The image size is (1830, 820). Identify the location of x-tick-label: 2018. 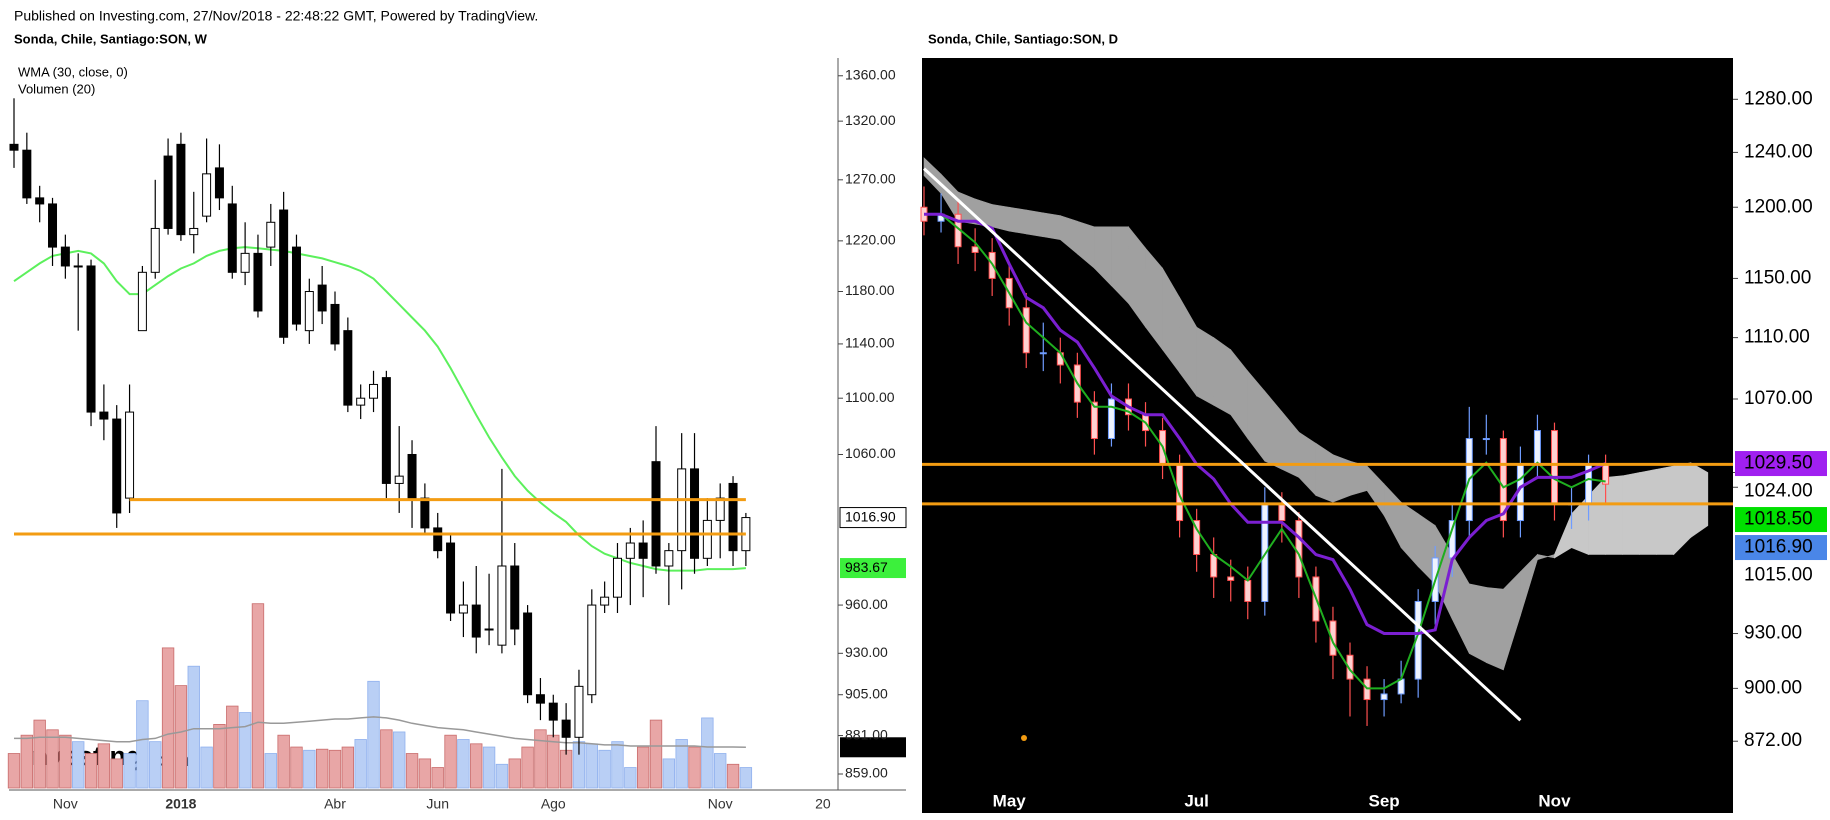
(180, 804).